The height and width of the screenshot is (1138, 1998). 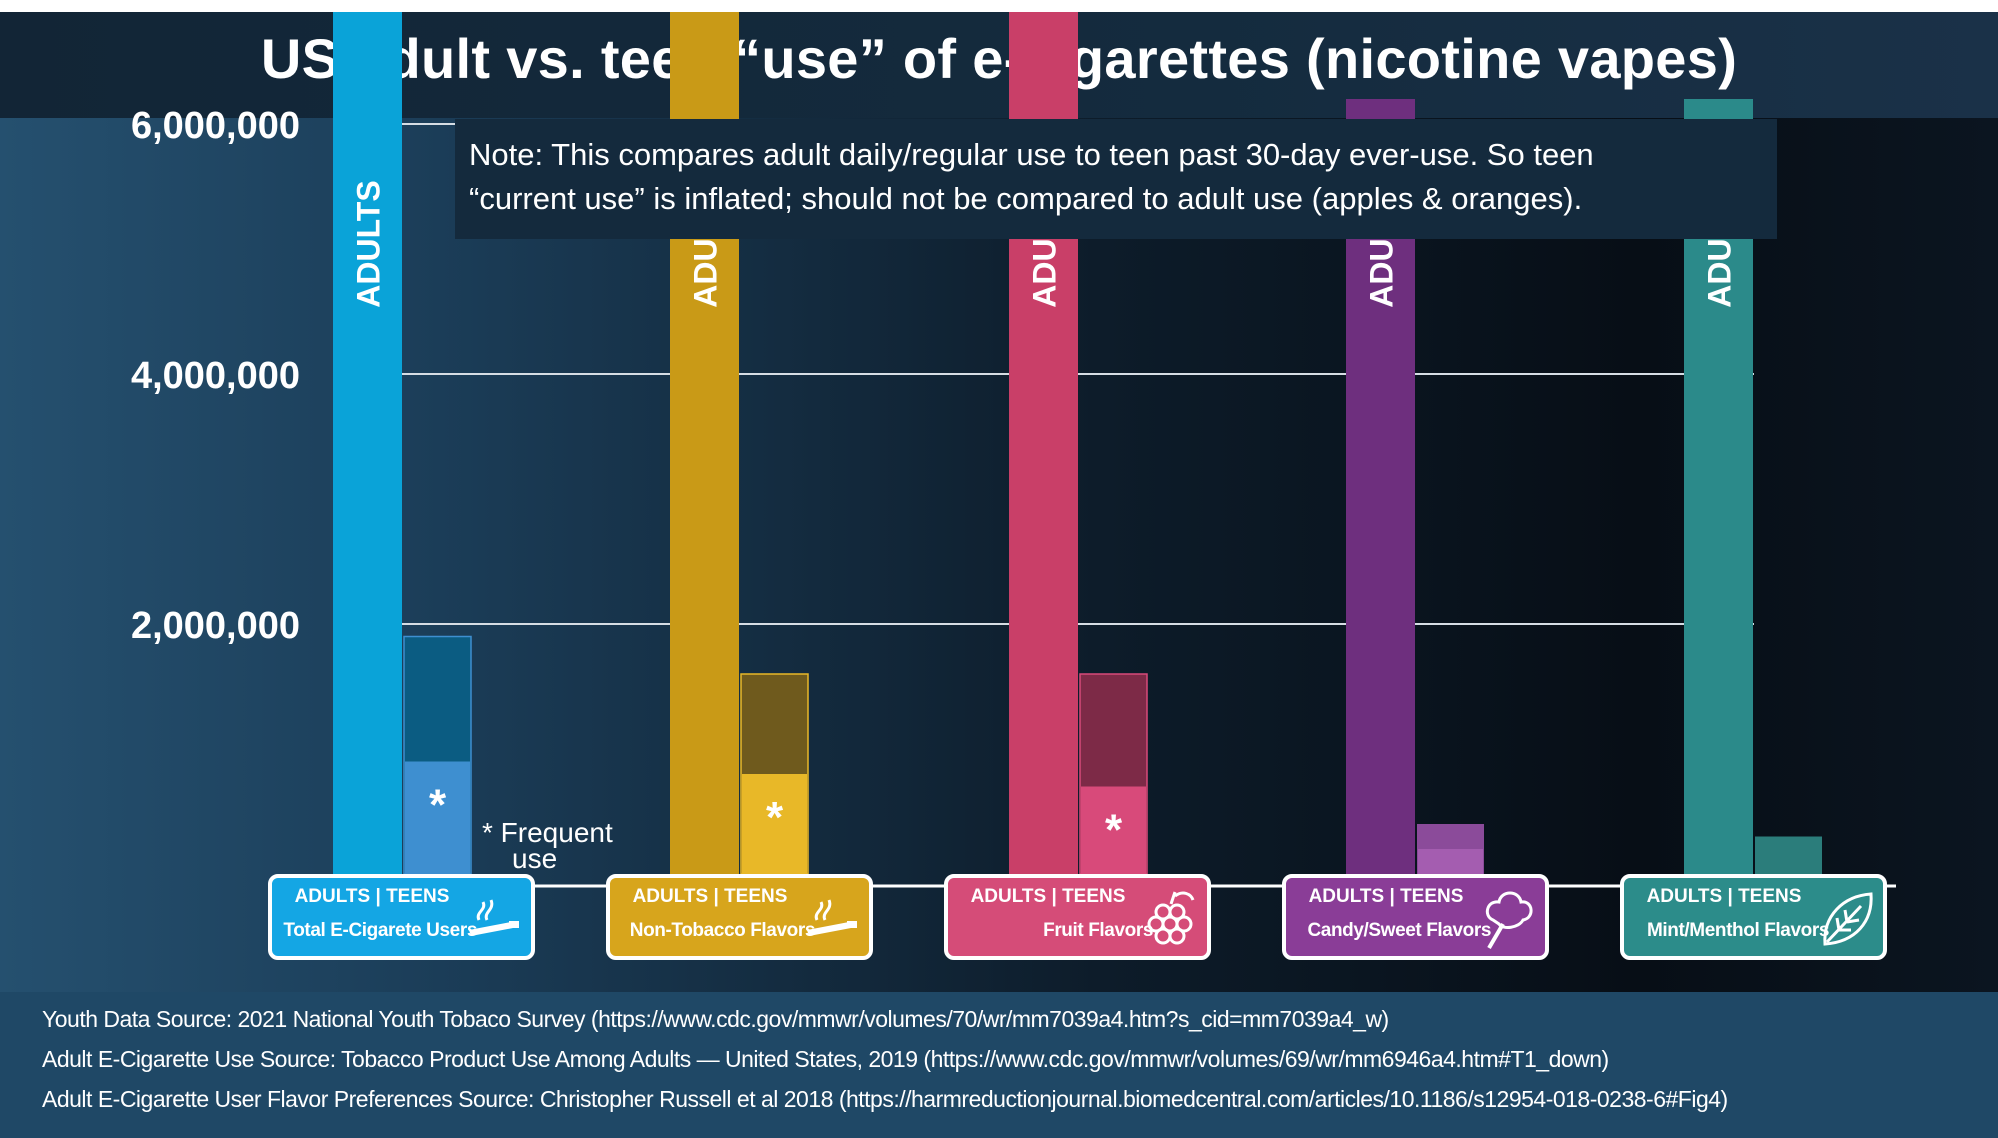 I want to click on legend-box: ADULTS | TEENS Non-Tobacco Flavors, so click(x=739, y=917).